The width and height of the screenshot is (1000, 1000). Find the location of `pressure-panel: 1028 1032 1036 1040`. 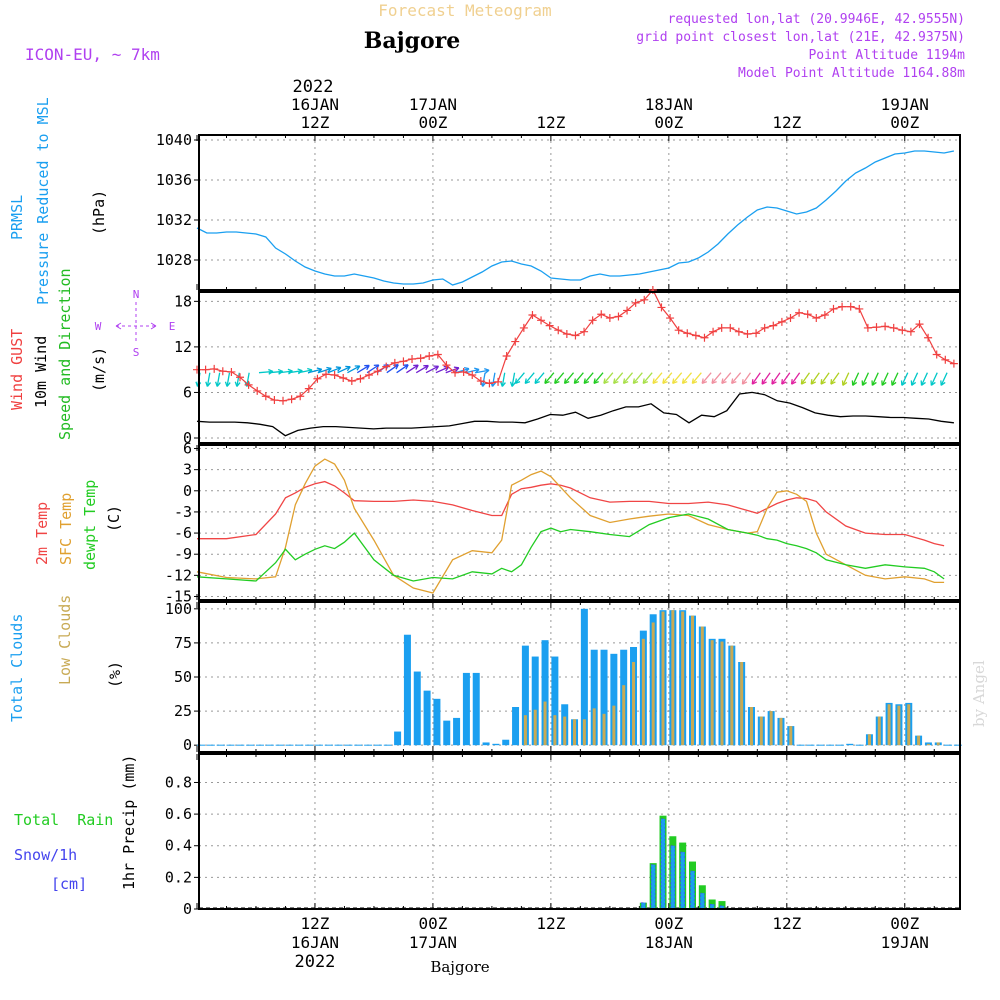

pressure-panel: 1028 1032 1036 1040 is located at coordinates (558, 211).